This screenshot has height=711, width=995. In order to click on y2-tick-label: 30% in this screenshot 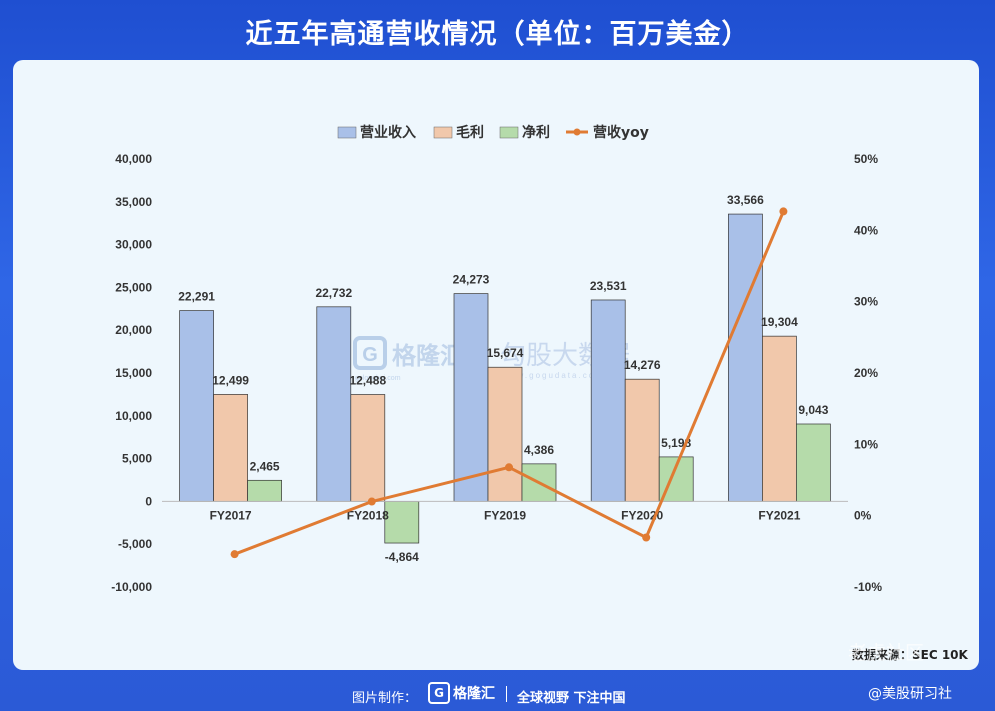, I will do `click(866, 302)`.